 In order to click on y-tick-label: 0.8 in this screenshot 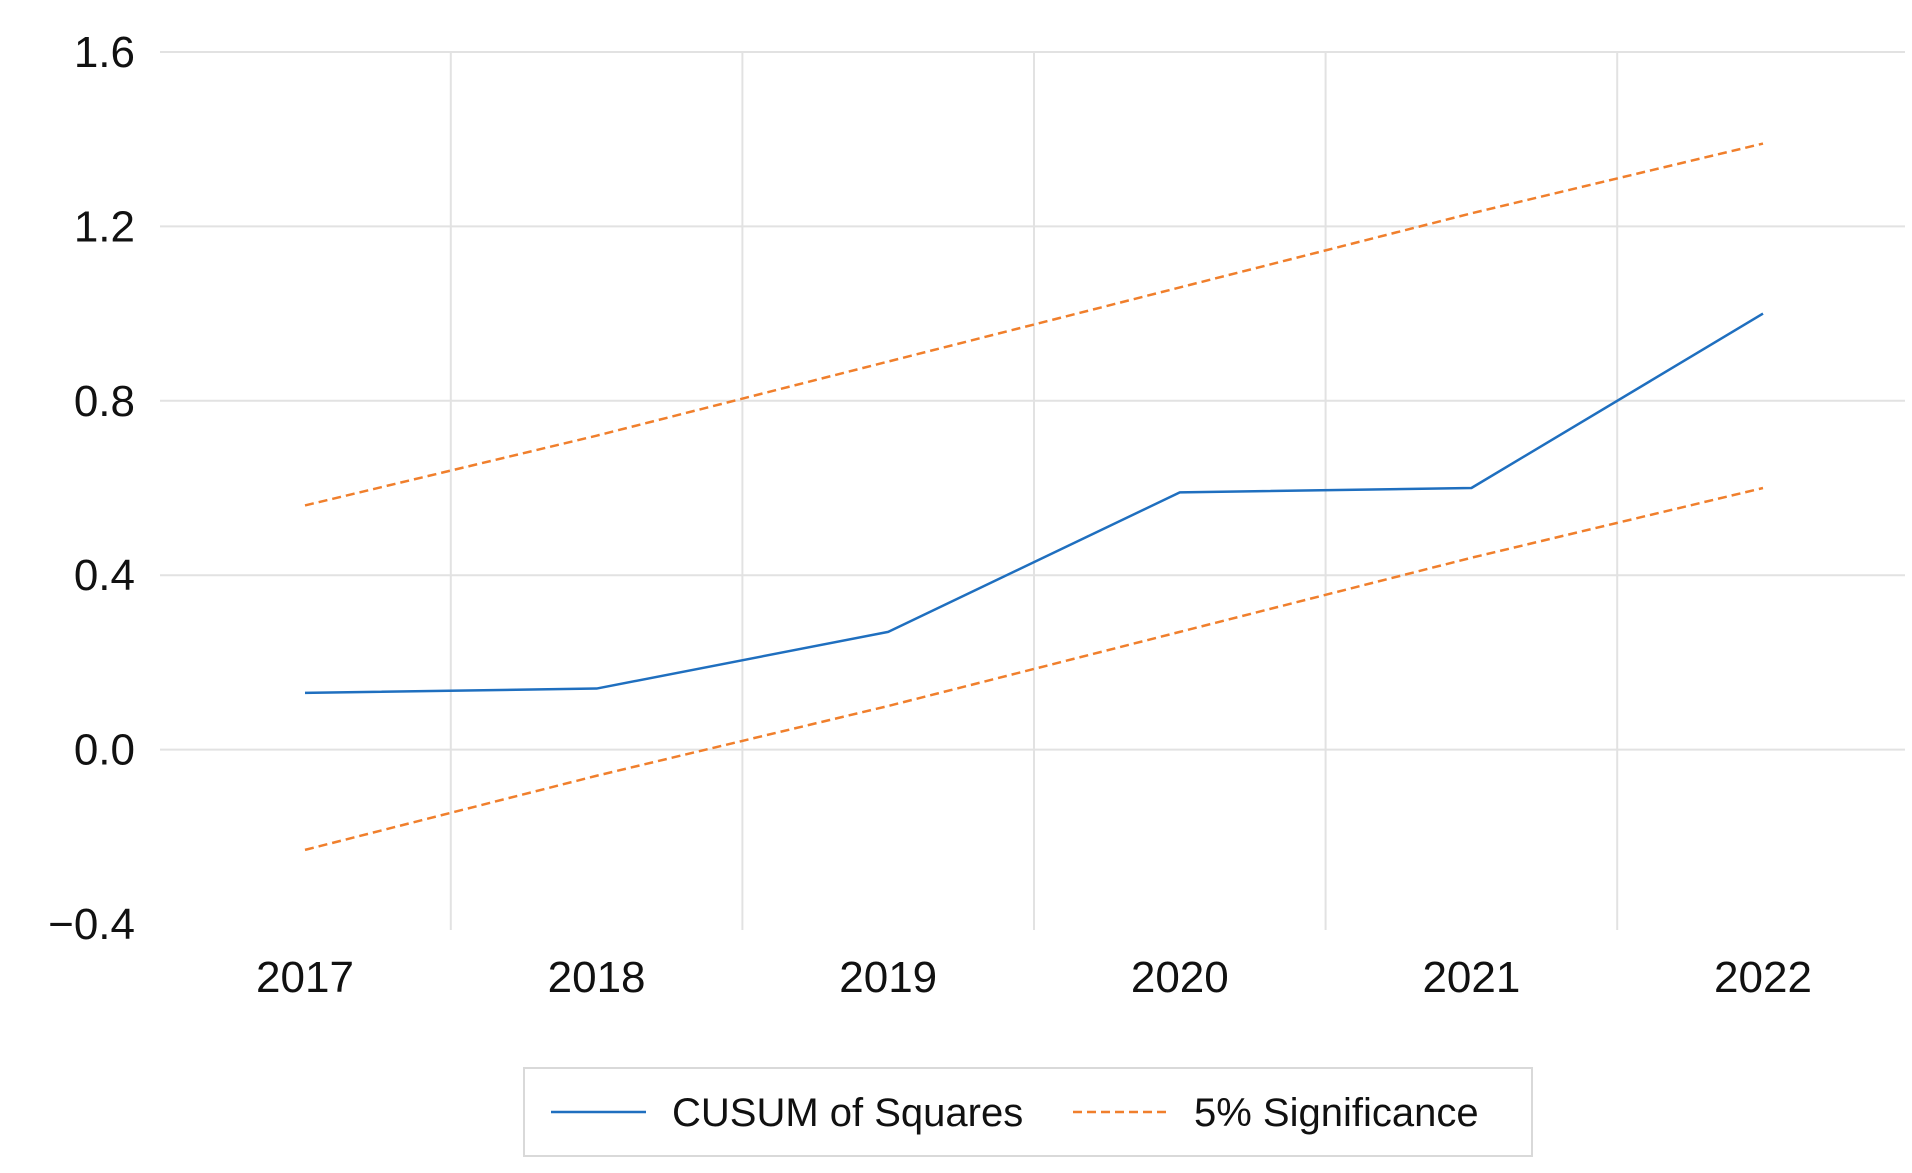, I will do `click(104, 401)`.